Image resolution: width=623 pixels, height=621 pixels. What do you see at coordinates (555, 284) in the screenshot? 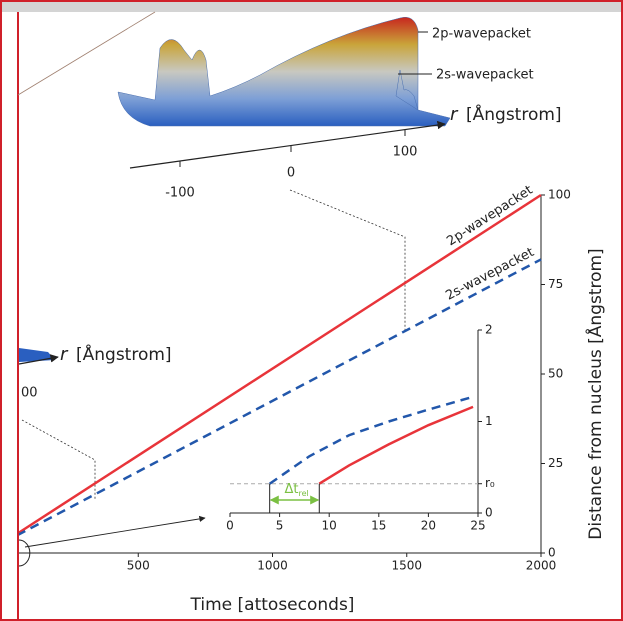
I see `y-tick-label: 75` at bounding box center [555, 284].